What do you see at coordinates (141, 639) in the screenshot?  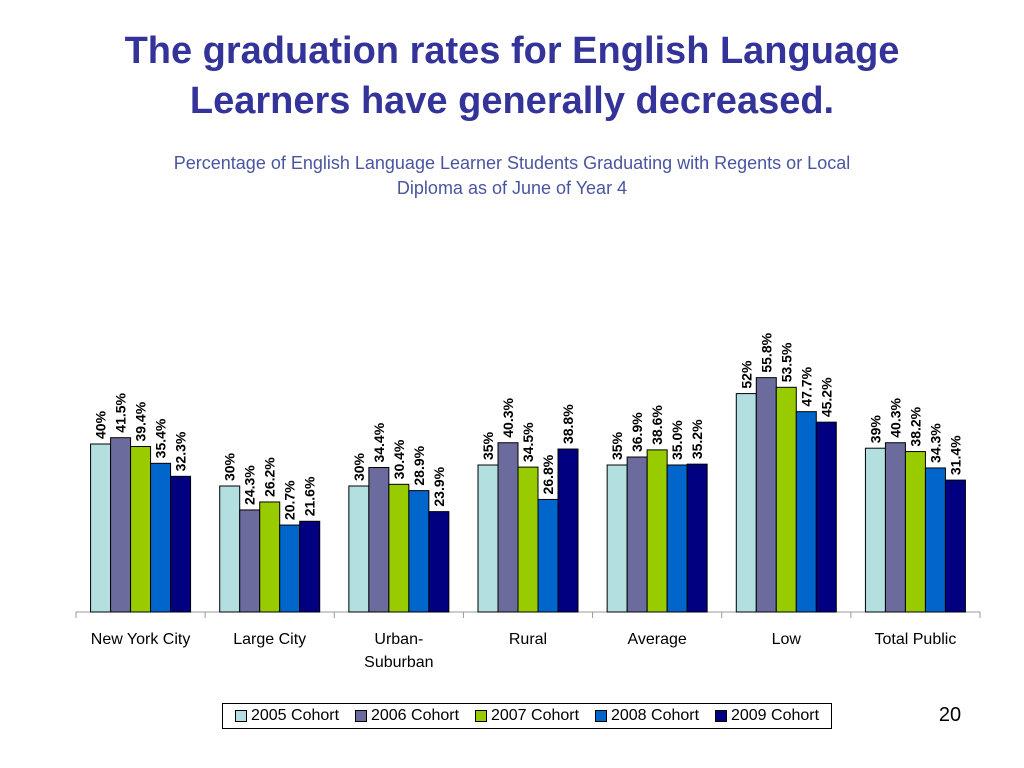 I see `category-label: New York City` at bounding box center [141, 639].